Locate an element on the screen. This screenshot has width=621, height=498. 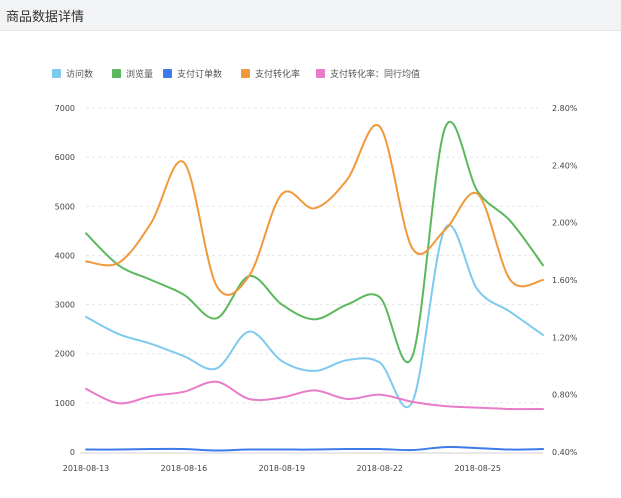
legend-item: 支付转化率 is located at coordinates (270, 74).